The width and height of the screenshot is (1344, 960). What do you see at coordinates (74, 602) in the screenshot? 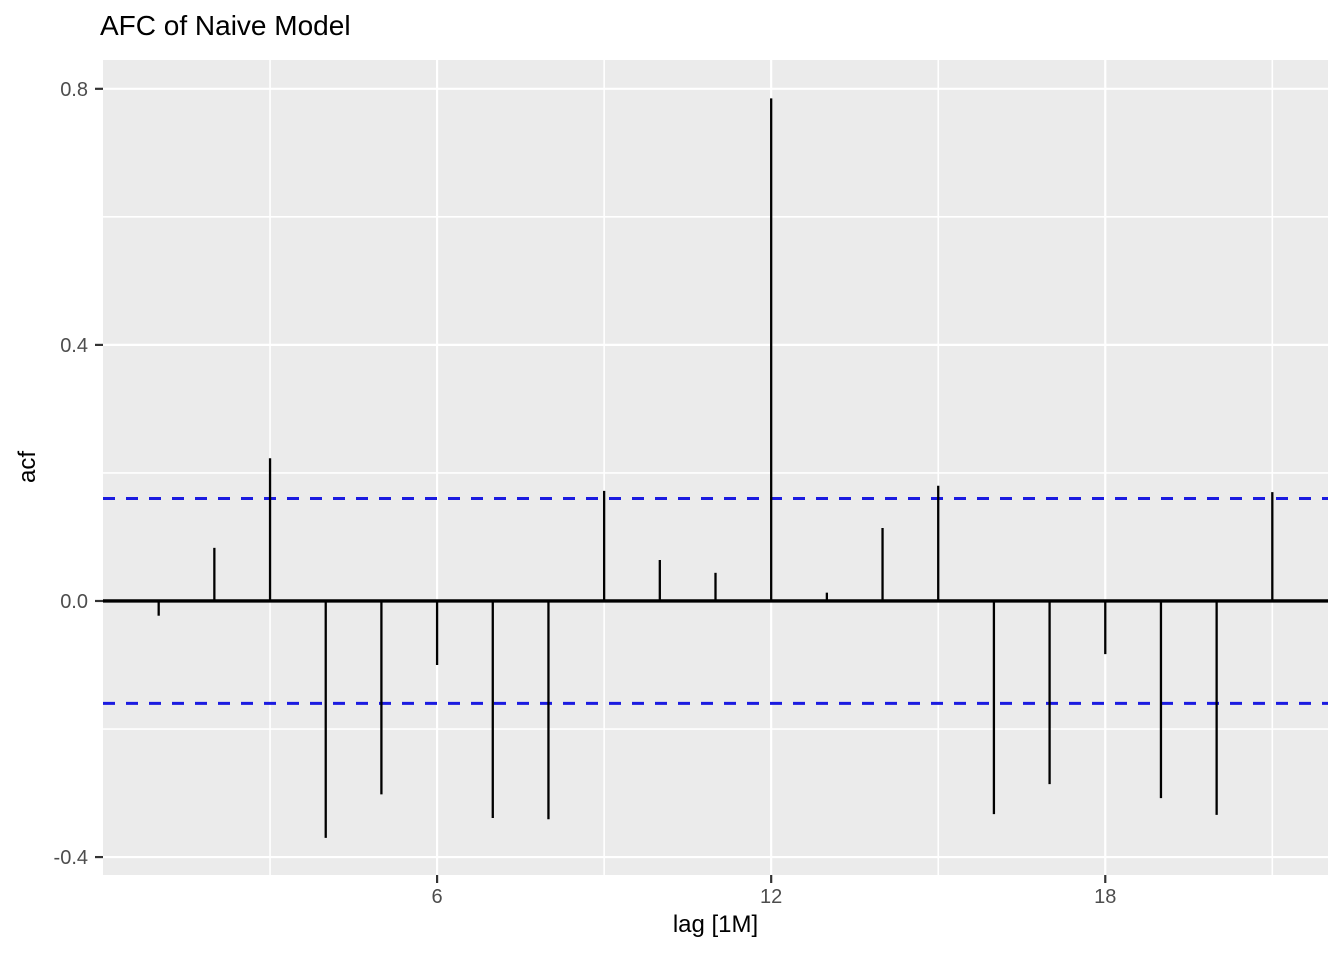
I see `y-tick-label: 0.0` at bounding box center [74, 602].